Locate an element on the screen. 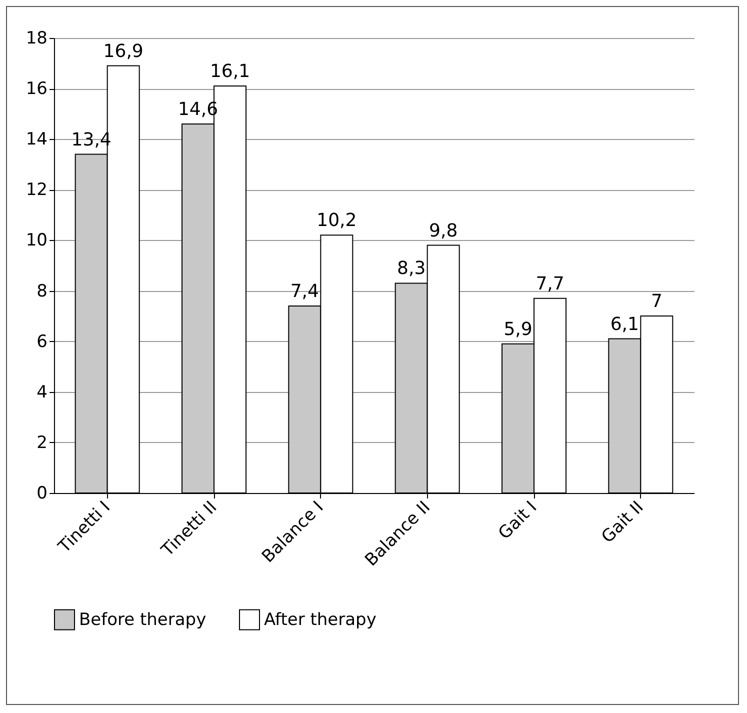  y-tick-label: 10 is located at coordinates (37, 240).